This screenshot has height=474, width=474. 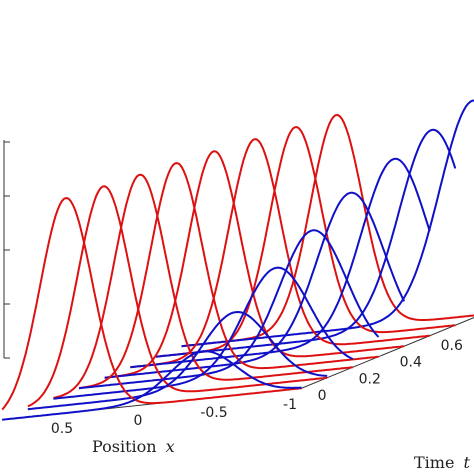 What do you see at coordinates (124, 446) in the screenshot?
I see `x-axis-label-text: Position` at bounding box center [124, 446].